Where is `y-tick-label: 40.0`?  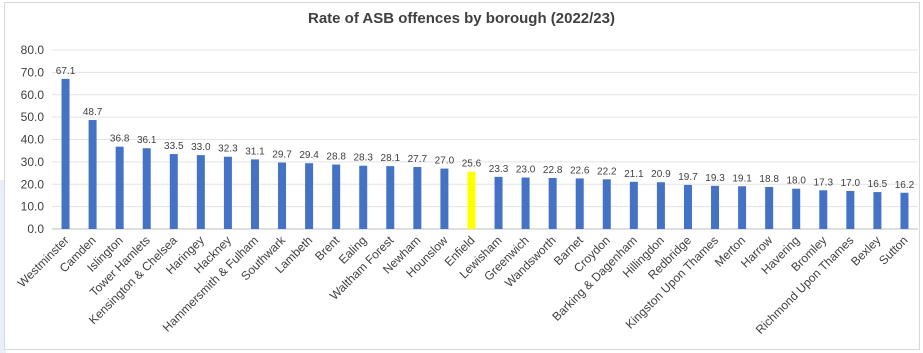 y-tick-label: 40.0 is located at coordinates (33, 140).